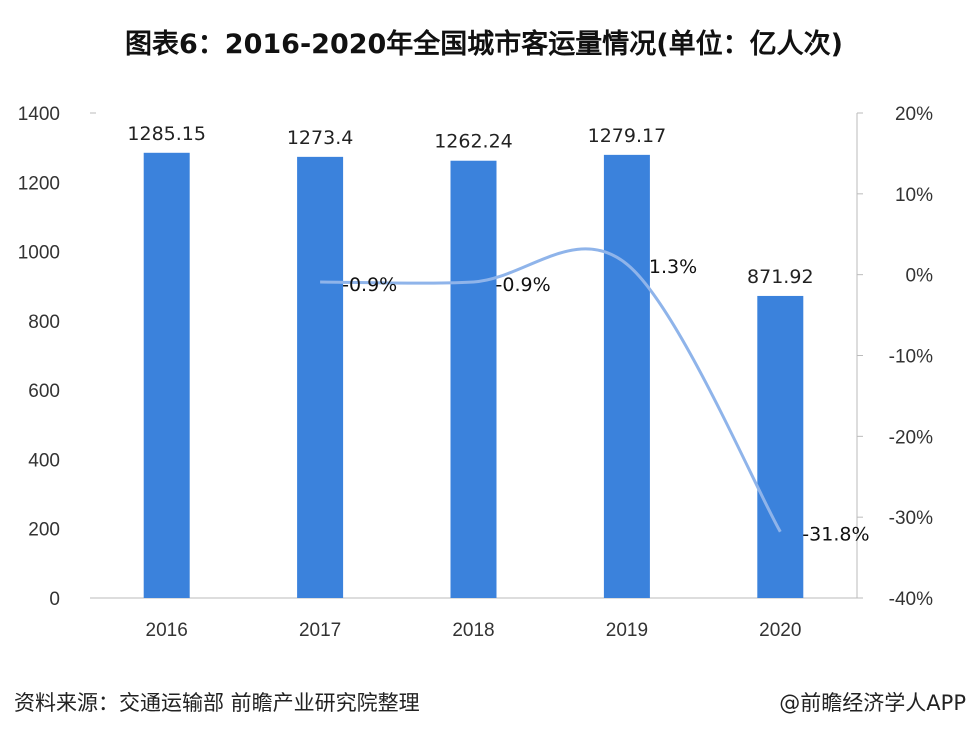 This screenshot has height=744, width=968. What do you see at coordinates (54, 599) in the screenshot?
I see `left-tick-label: 0` at bounding box center [54, 599].